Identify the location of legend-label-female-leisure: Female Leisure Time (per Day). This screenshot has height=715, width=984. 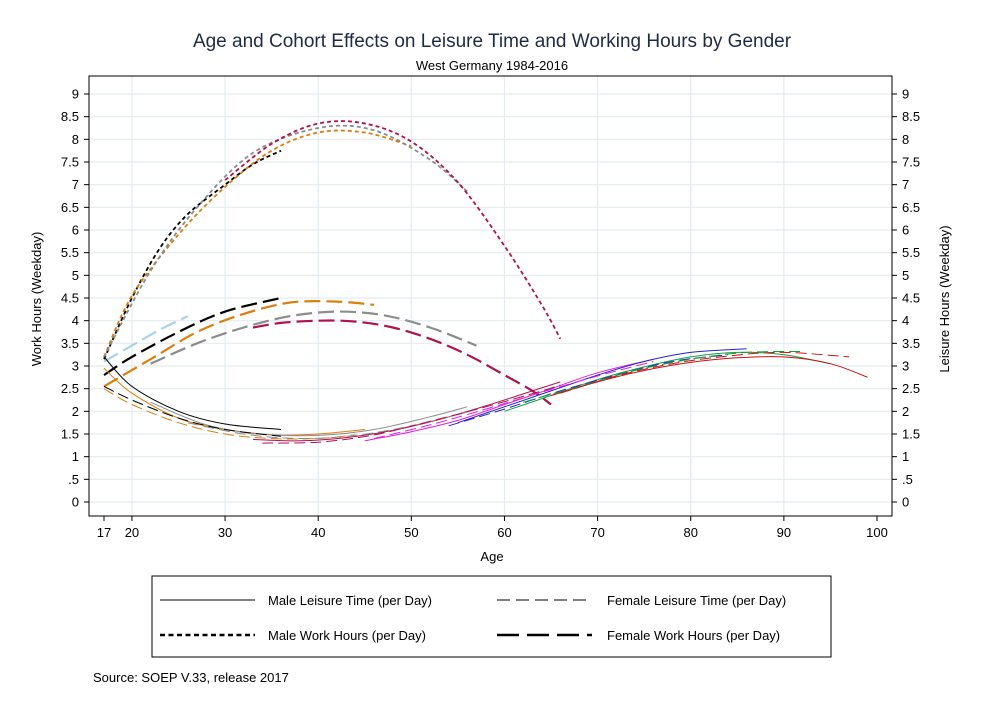
(696, 600).